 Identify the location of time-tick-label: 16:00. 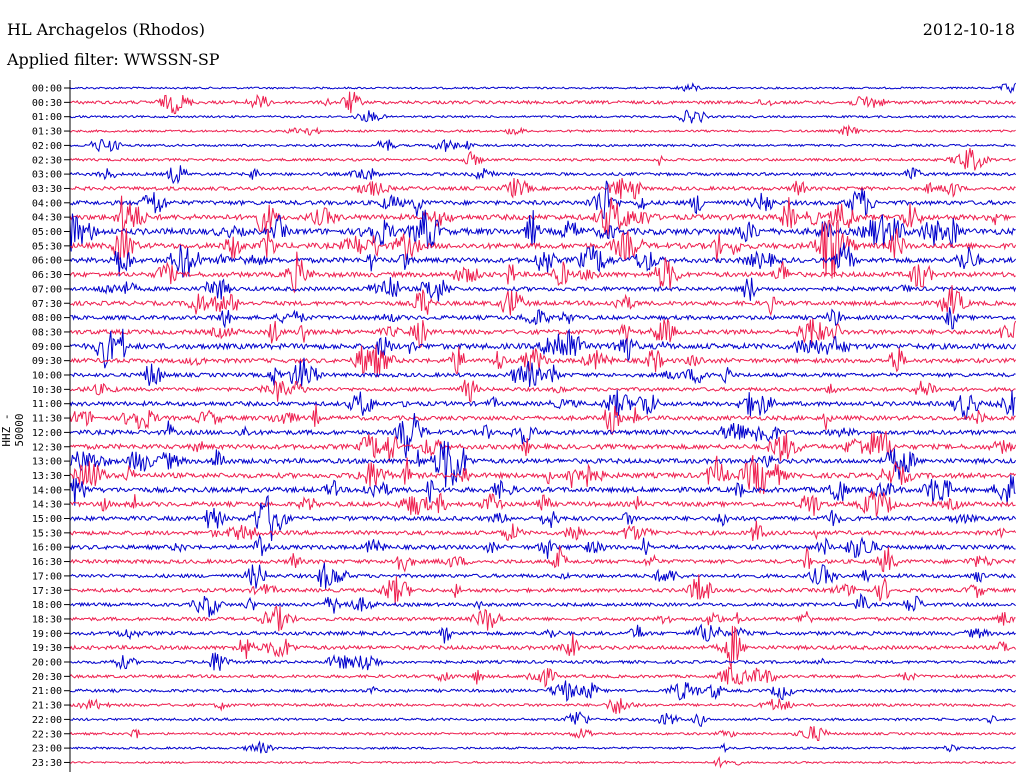
(47, 548).